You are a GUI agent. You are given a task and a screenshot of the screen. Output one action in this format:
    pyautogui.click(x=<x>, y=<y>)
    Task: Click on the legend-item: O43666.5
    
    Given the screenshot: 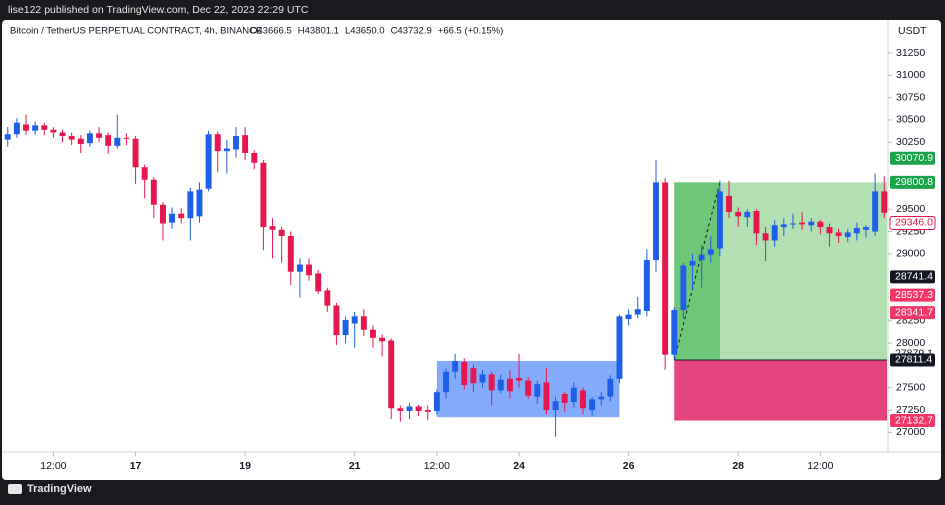 What is the action you would take?
    pyautogui.click(x=271, y=31)
    